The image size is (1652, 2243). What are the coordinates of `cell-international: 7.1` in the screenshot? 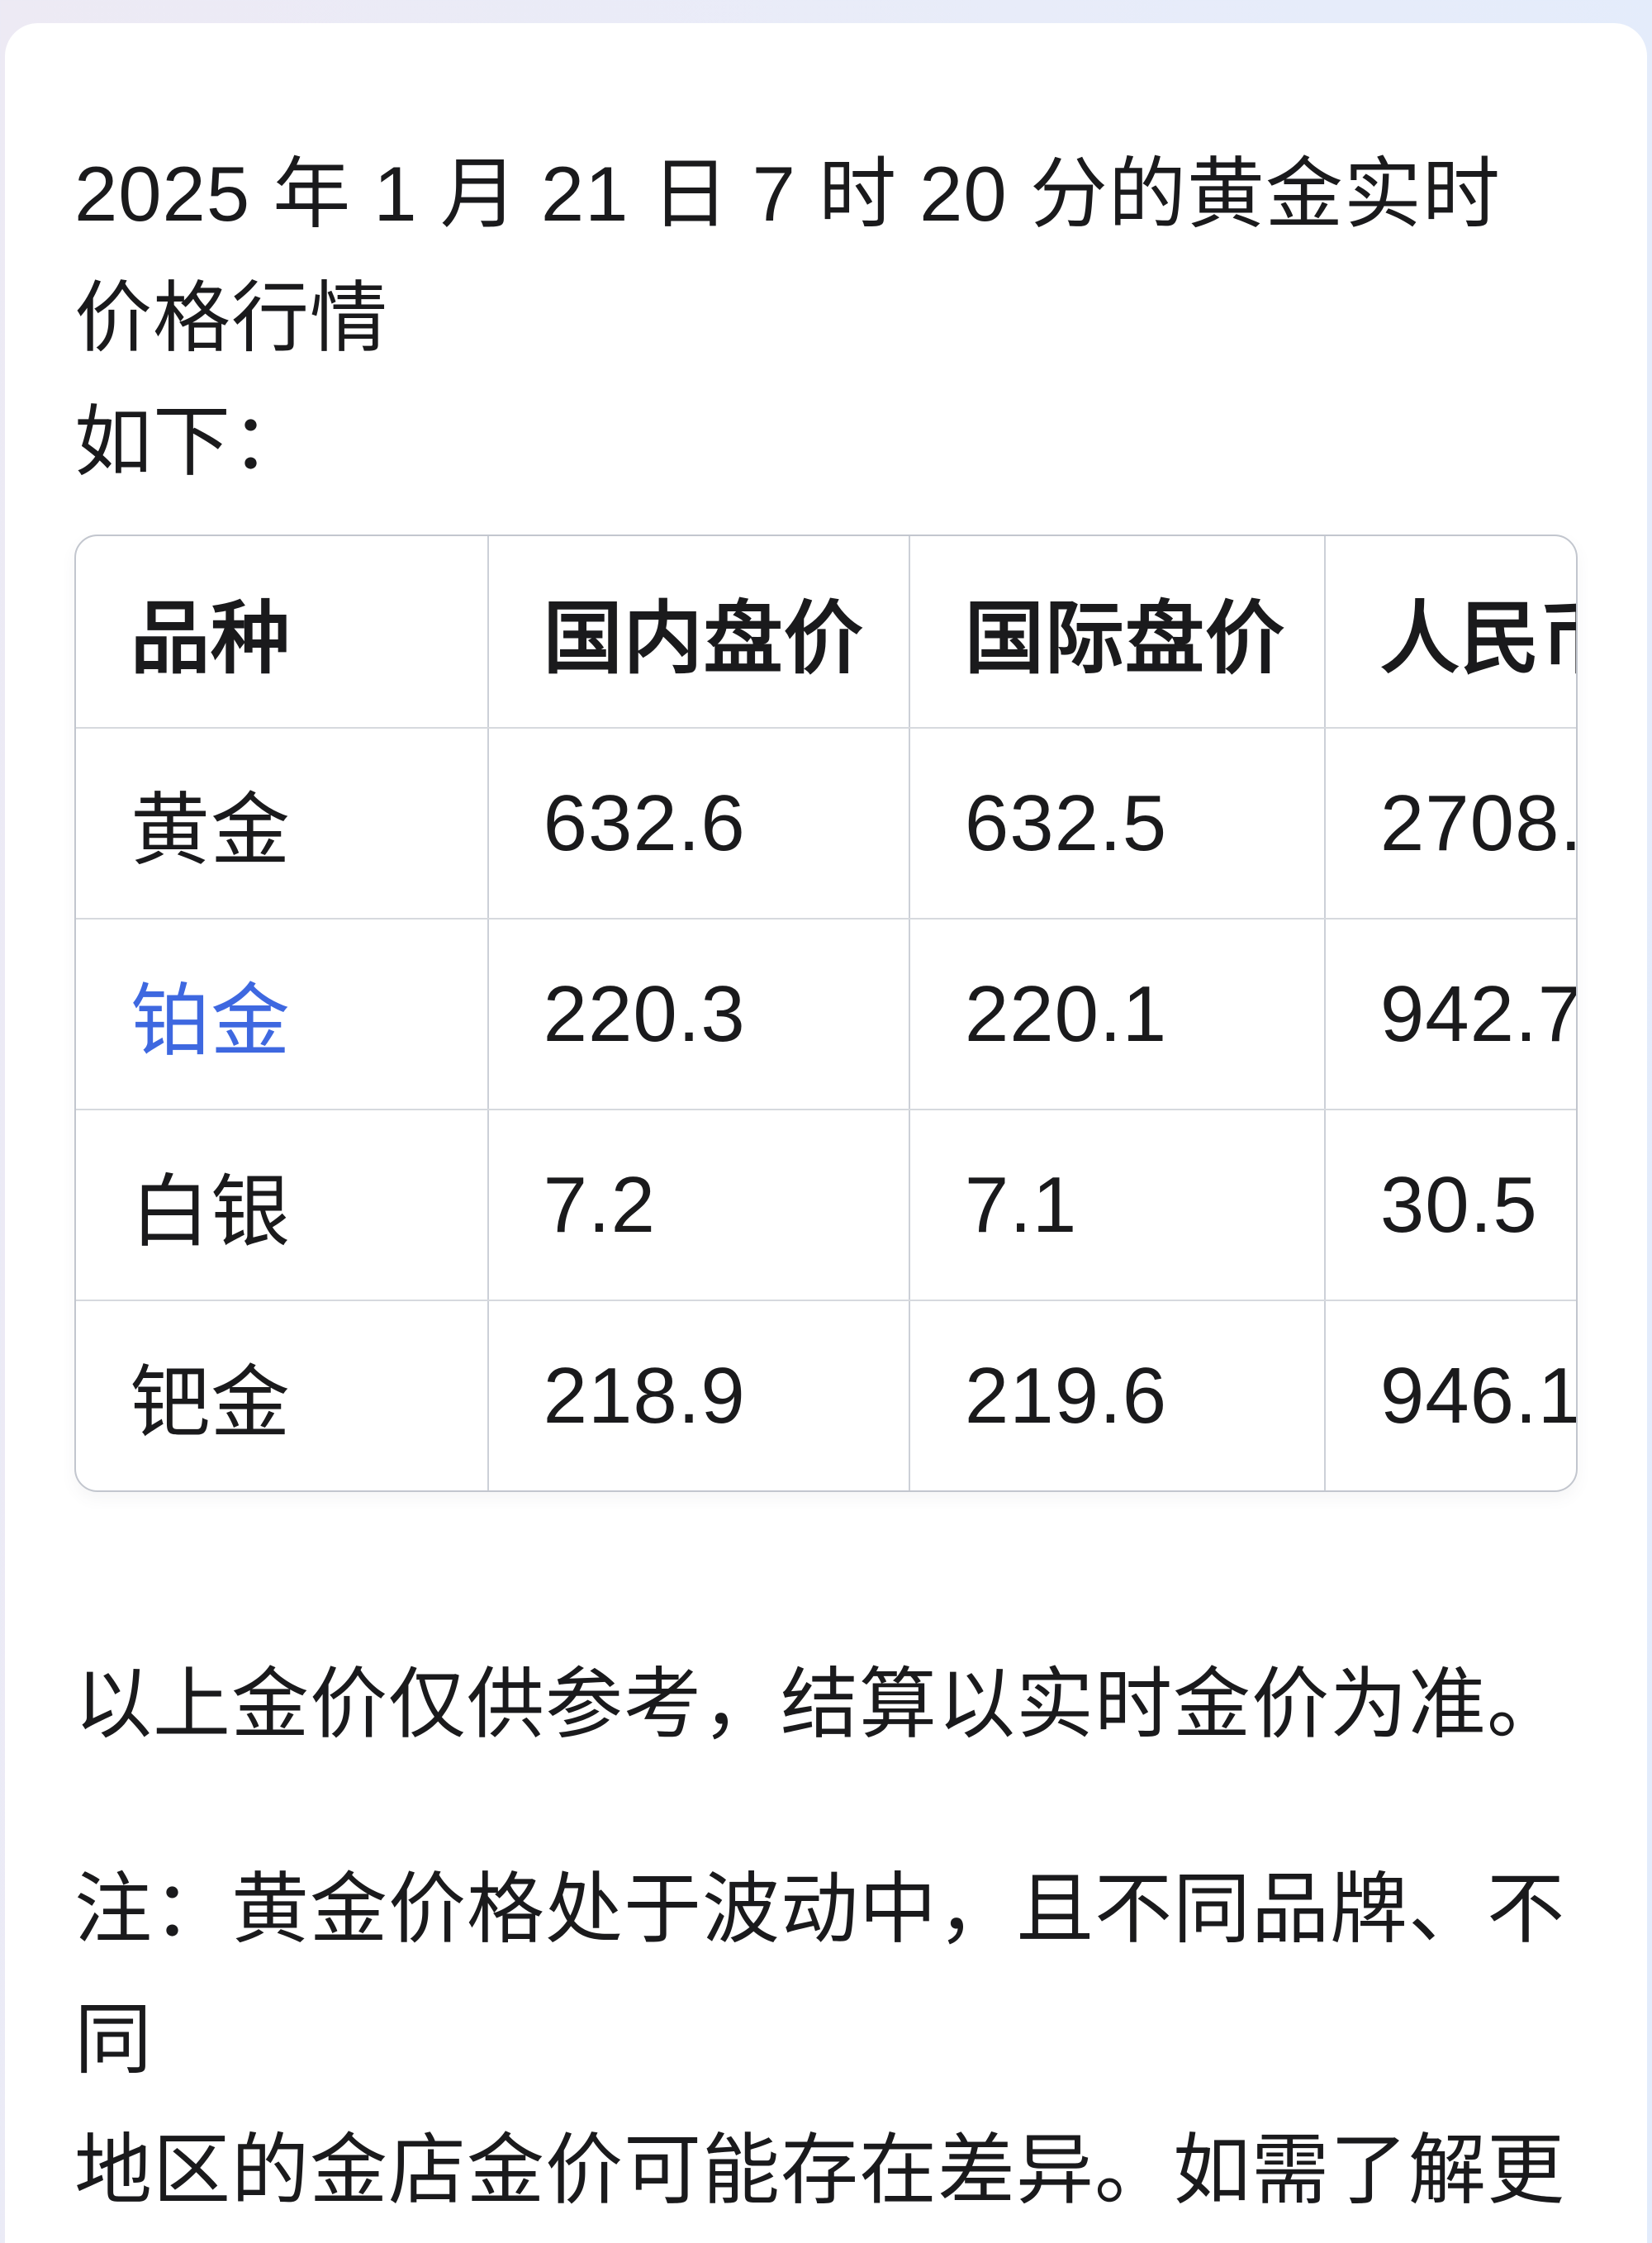 It's located at (1116, 1205).